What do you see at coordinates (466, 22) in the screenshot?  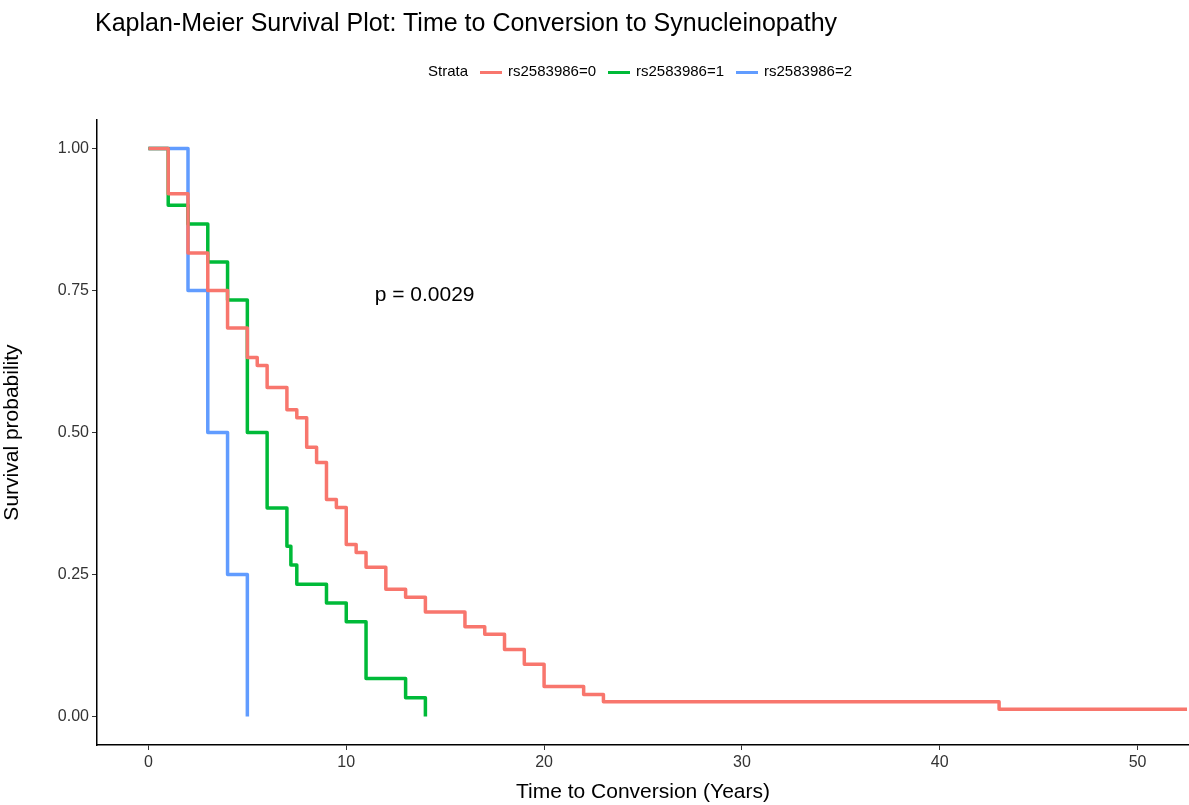 I see `chart-title: Kaplan-Meier Survival Plot: Time to Conversion to Synucleinopathy` at bounding box center [466, 22].